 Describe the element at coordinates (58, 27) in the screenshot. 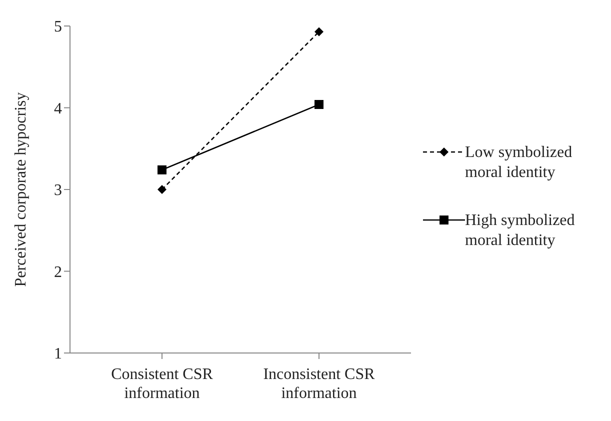

I see `y-tick-label: 5` at that location.